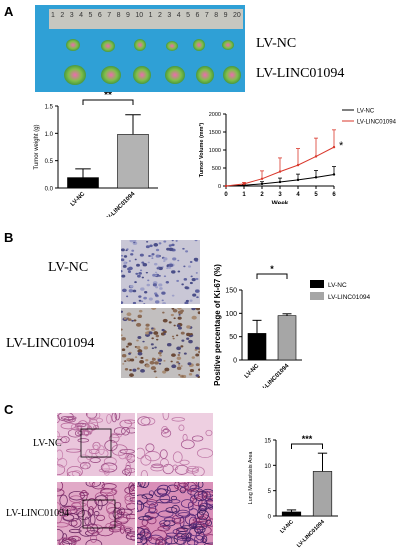  What do you see at coordinates (49, 162) in the screenshot?
I see `y-tick-label: 0.5` at bounding box center [49, 162].